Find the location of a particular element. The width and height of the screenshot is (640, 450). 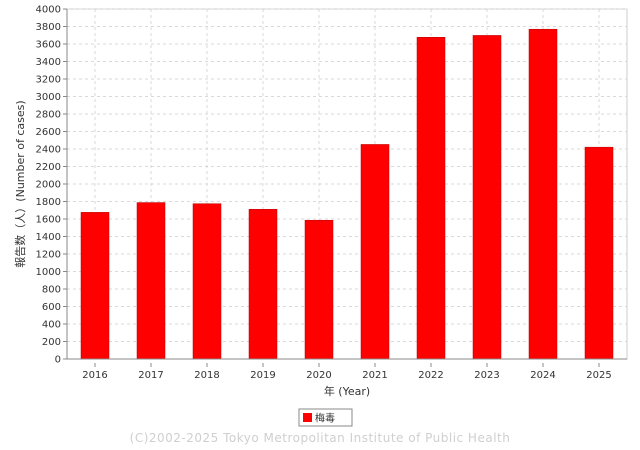

x-tick-label: 2025 is located at coordinates (598, 375).